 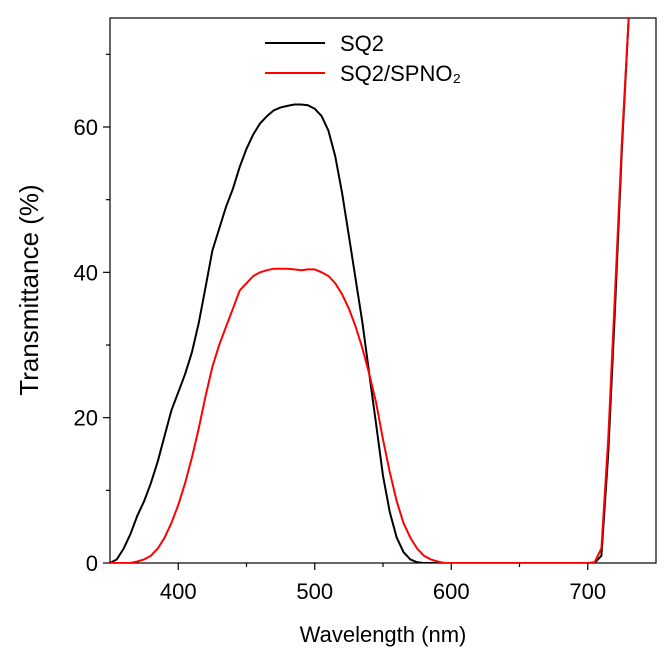 I want to click on legend-label: SQ2, so click(x=362, y=43).